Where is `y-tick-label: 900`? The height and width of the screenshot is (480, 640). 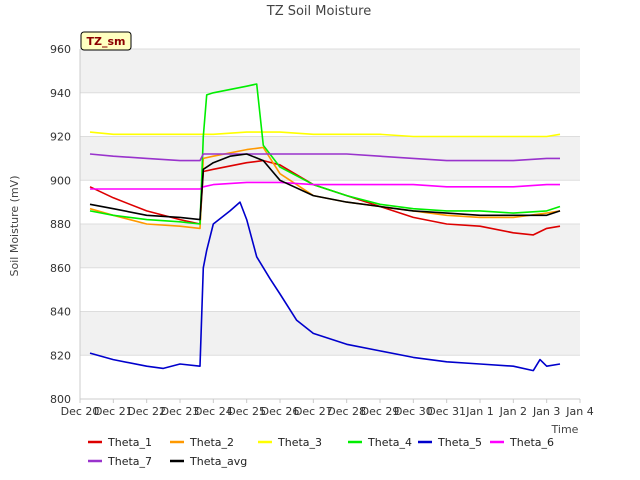 y-tick-label: 900 is located at coordinates (60, 180).